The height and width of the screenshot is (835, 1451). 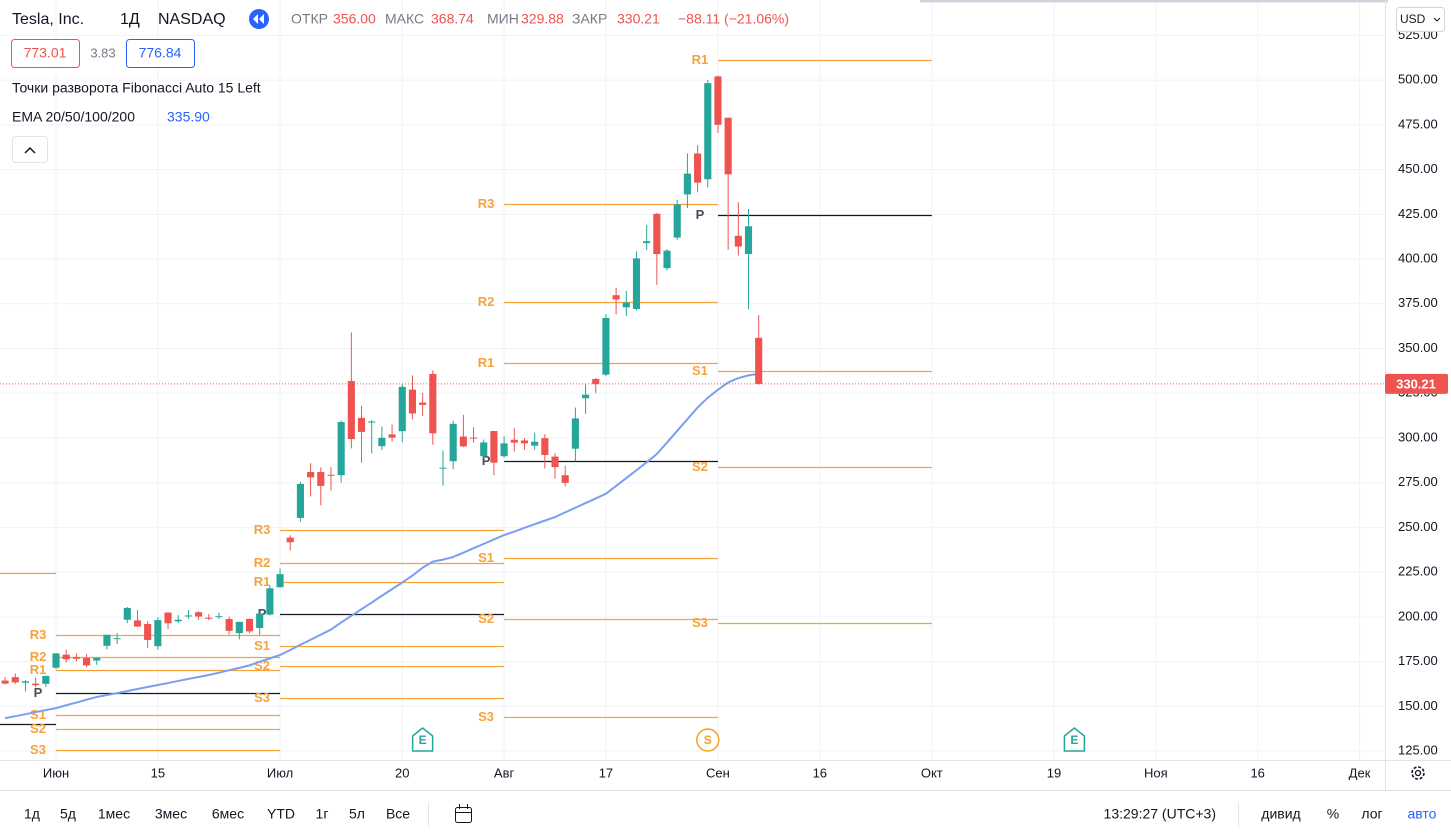 What do you see at coordinates (1418, 571) in the screenshot?
I see `y-tick-label: 225.00` at bounding box center [1418, 571].